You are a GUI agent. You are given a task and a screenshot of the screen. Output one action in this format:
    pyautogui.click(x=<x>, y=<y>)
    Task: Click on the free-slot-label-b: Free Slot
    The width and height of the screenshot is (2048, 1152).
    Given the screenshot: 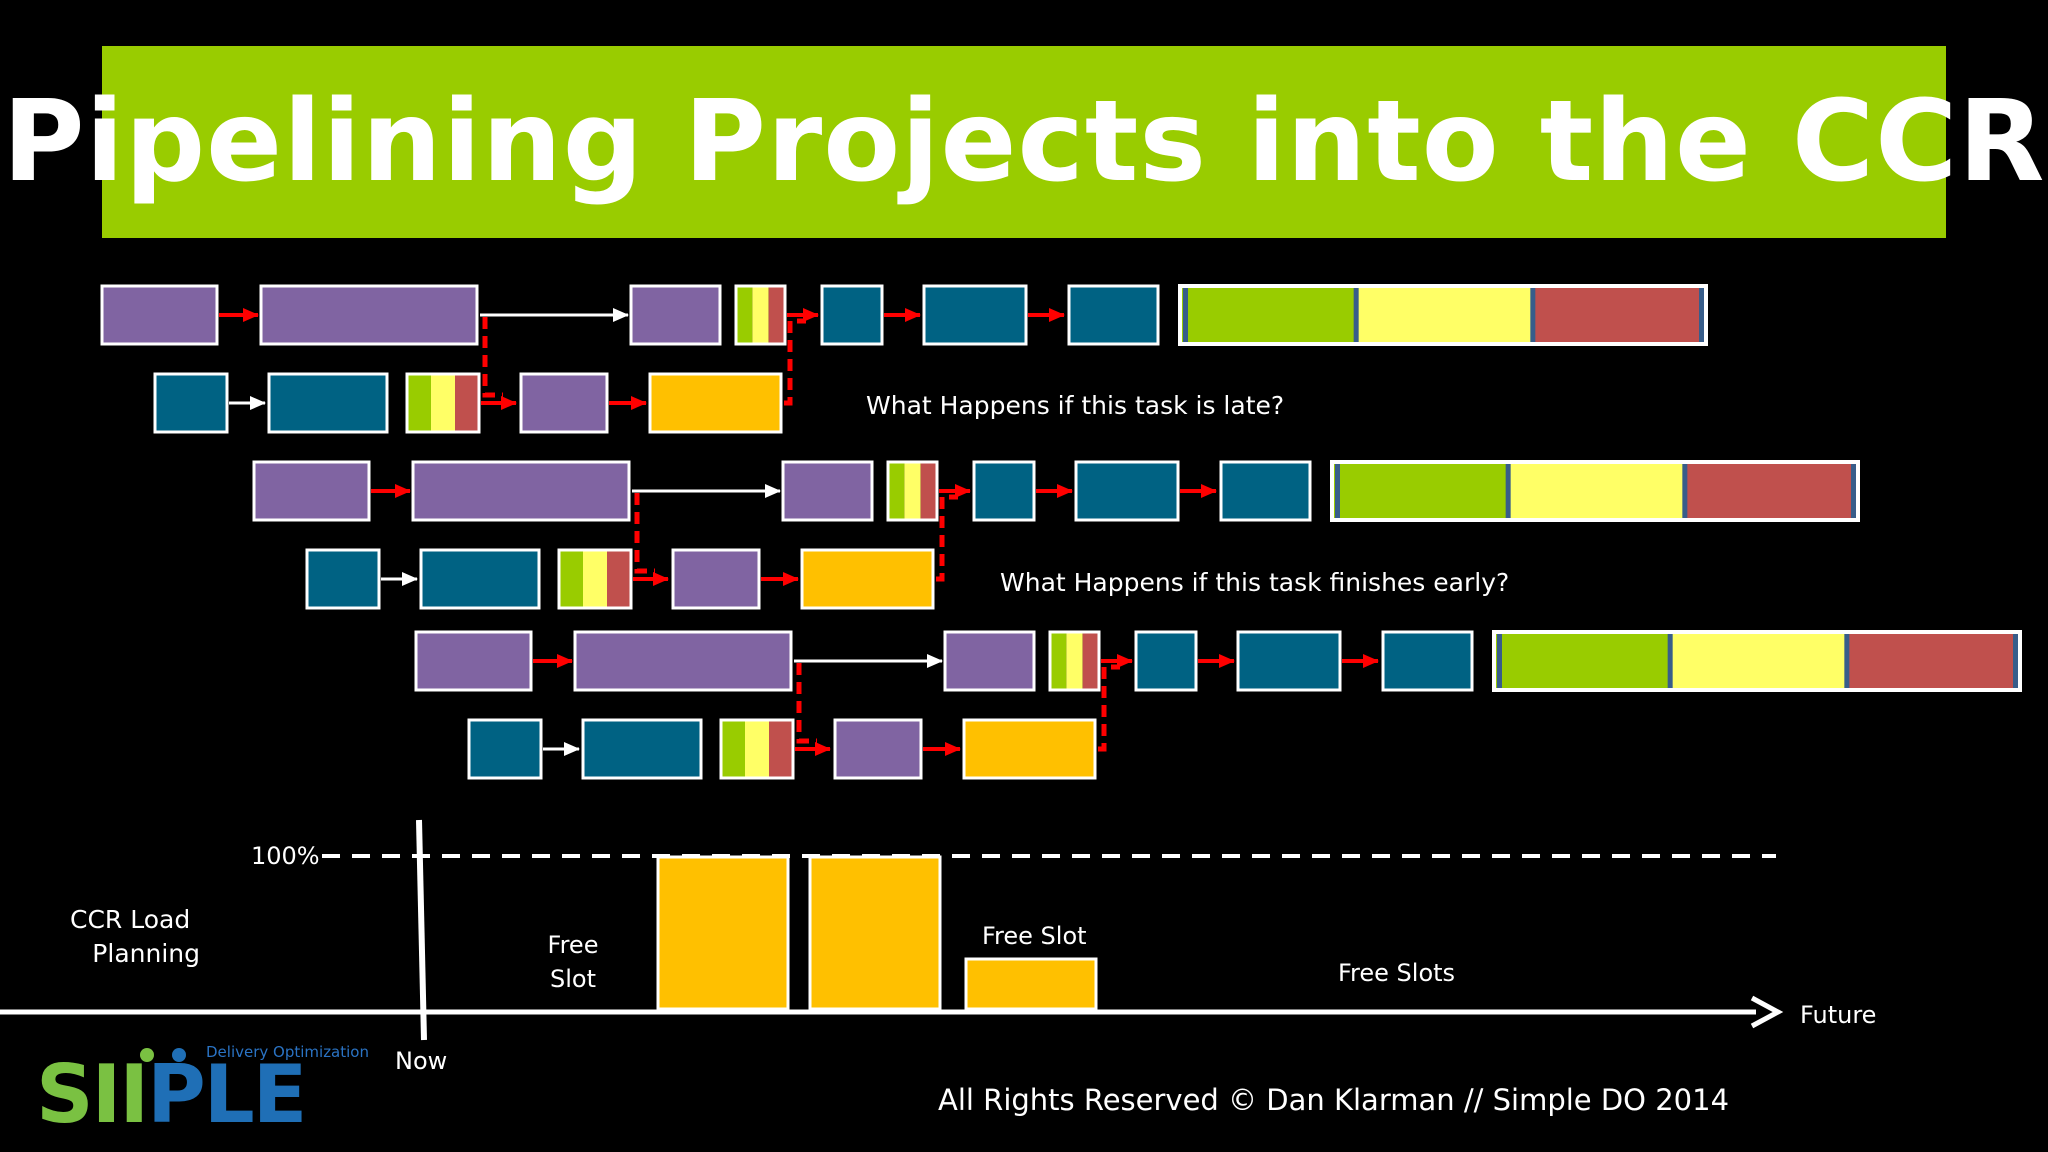 What is the action you would take?
    pyautogui.click(x=1034, y=936)
    